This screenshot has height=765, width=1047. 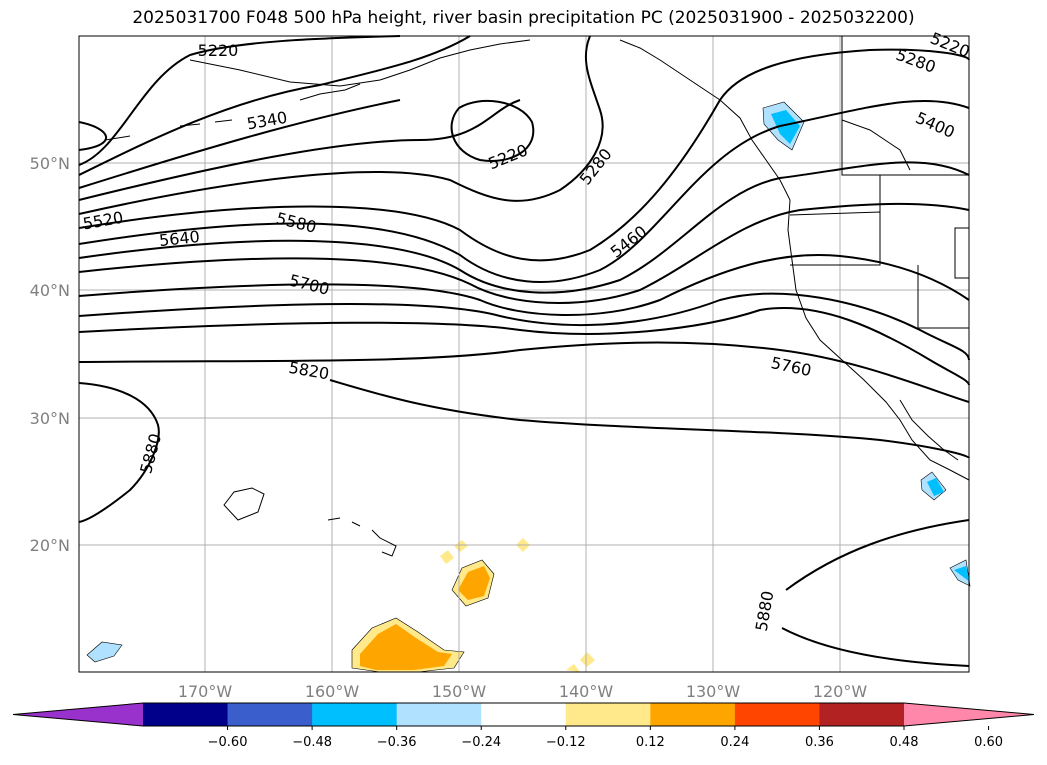 What do you see at coordinates (840, 691) in the screenshot?
I see `lon-label: 120°W` at bounding box center [840, 691].